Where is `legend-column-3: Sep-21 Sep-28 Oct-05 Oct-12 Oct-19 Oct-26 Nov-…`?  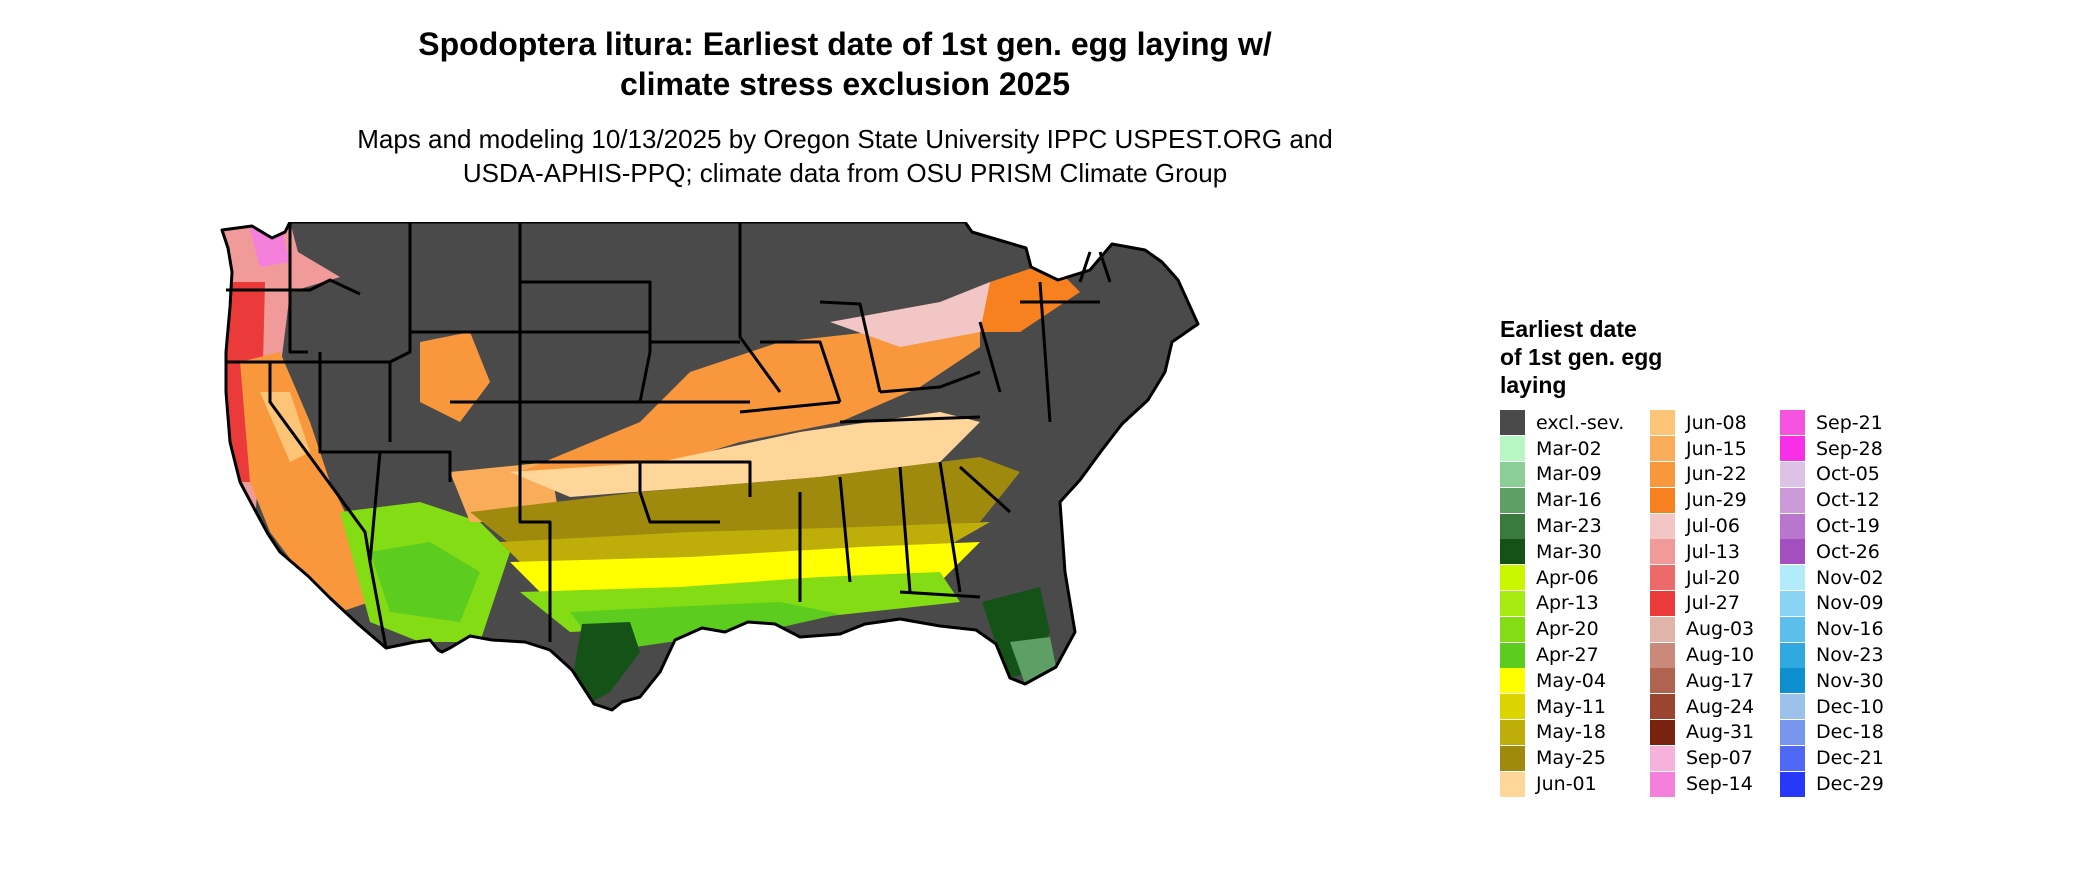 legend-column-3: Sep-21 Sep-28 Oct-05 Oct-12 Oct-19 Oct-26 Nov-… is located at coordinates (1832, 603).